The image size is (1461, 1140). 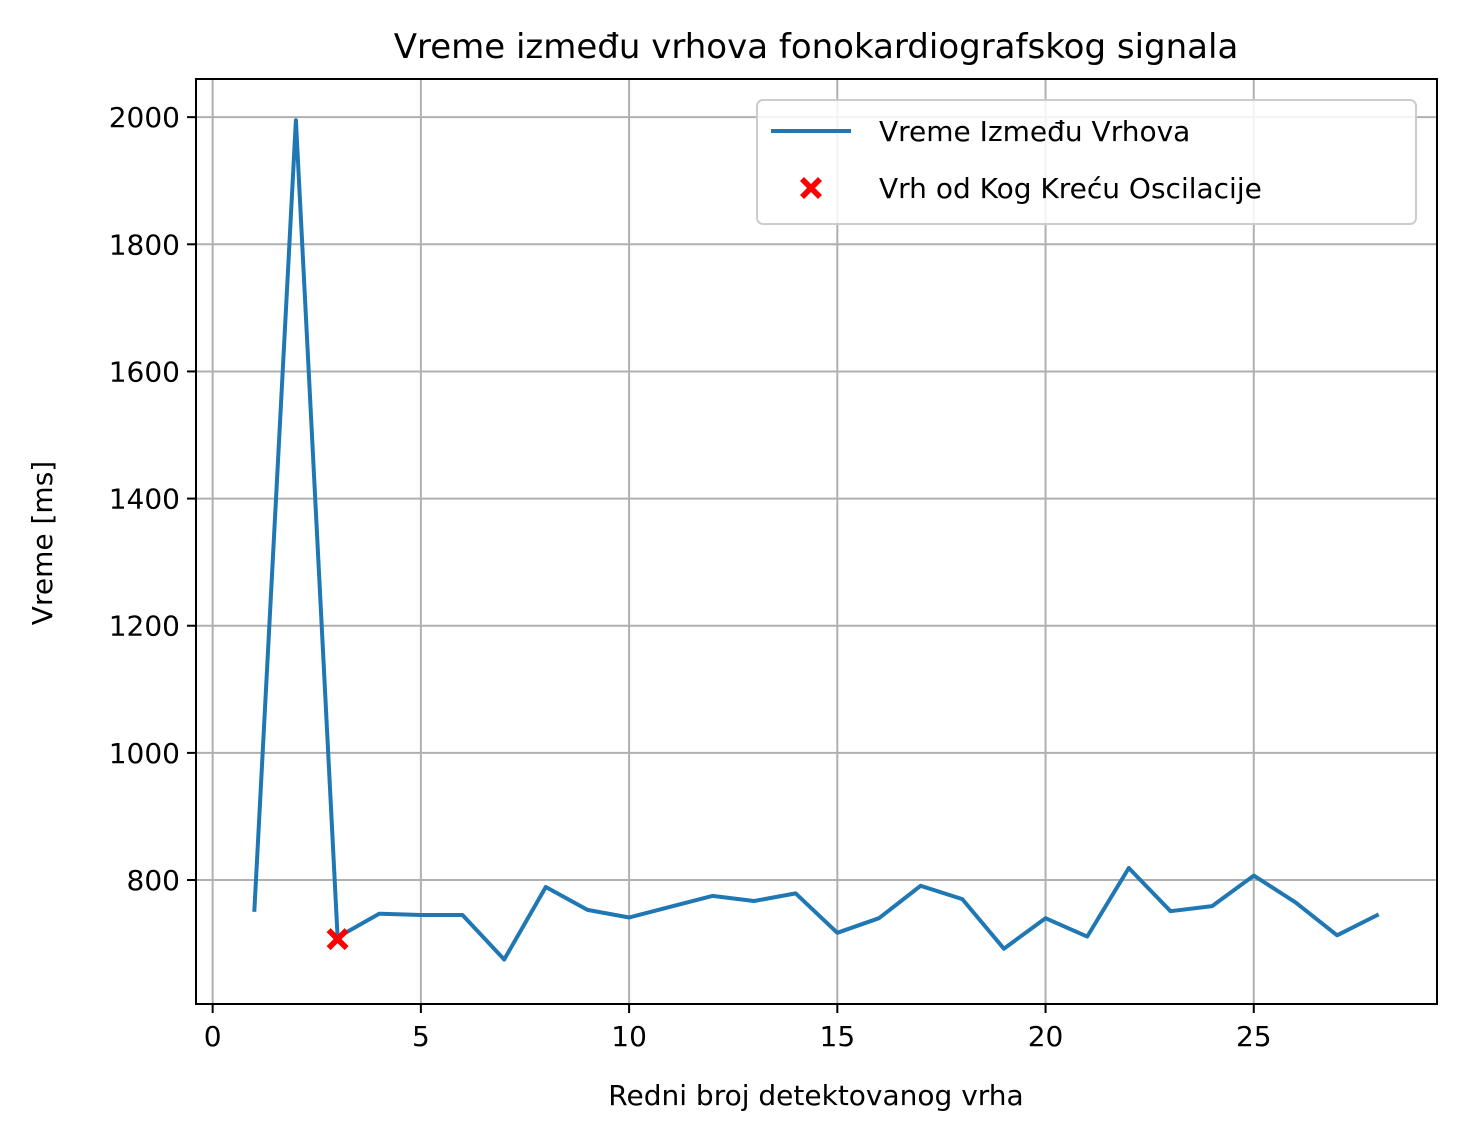 What do you see at coordinates (153, 880) in the screenshot?
I see `y-tick-label: 800` at bounding box center [153, 880].